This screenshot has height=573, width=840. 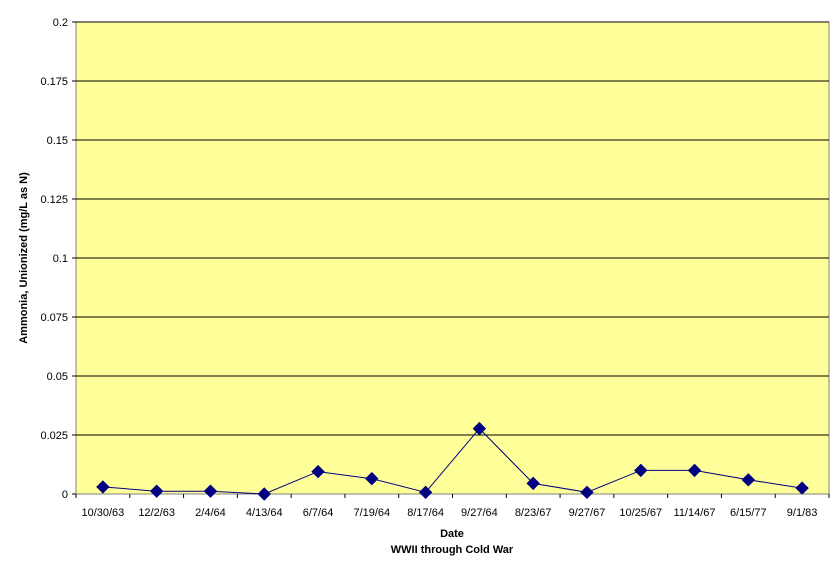 What do you see at coordinates (102, 513) in the screenshot?
I see `x-tick-label: 10/30/63` at bounding box center [102, 513].